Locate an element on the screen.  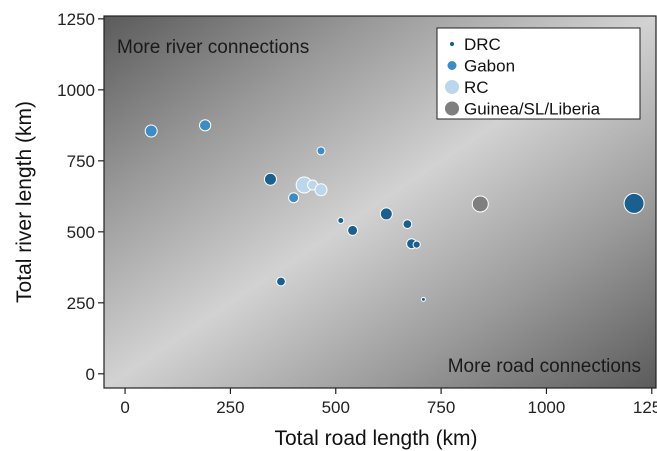
x-tick-label: 1250 is located at coordinates (645, 407).